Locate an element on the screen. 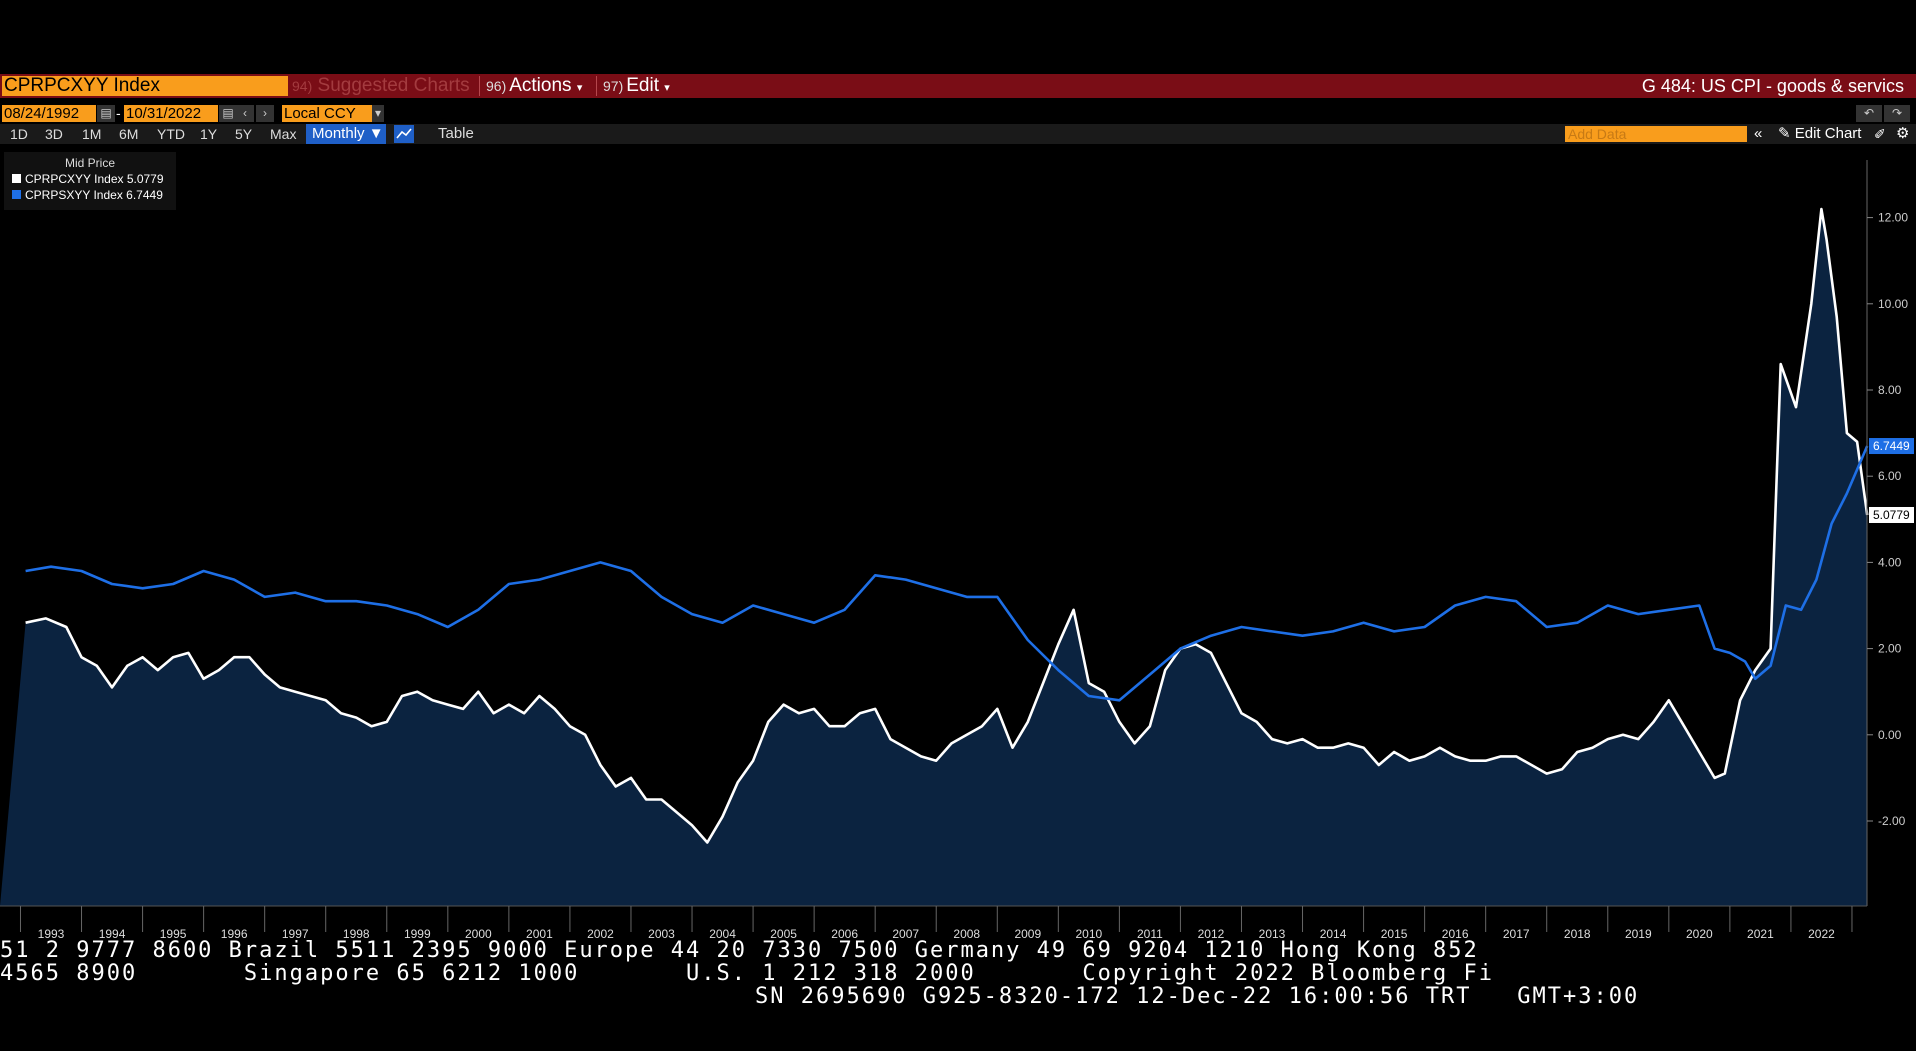  x-tick-label: 1997 is located at coordinates (295, 934).